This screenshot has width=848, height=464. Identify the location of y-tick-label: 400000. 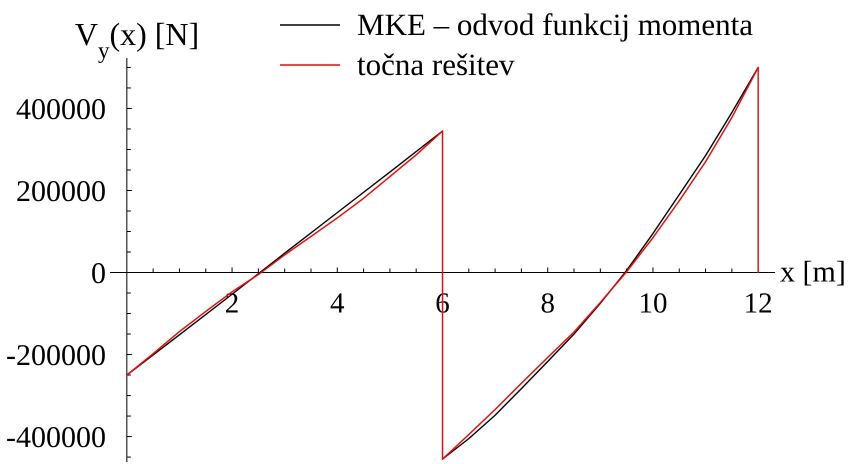
(61, 109).